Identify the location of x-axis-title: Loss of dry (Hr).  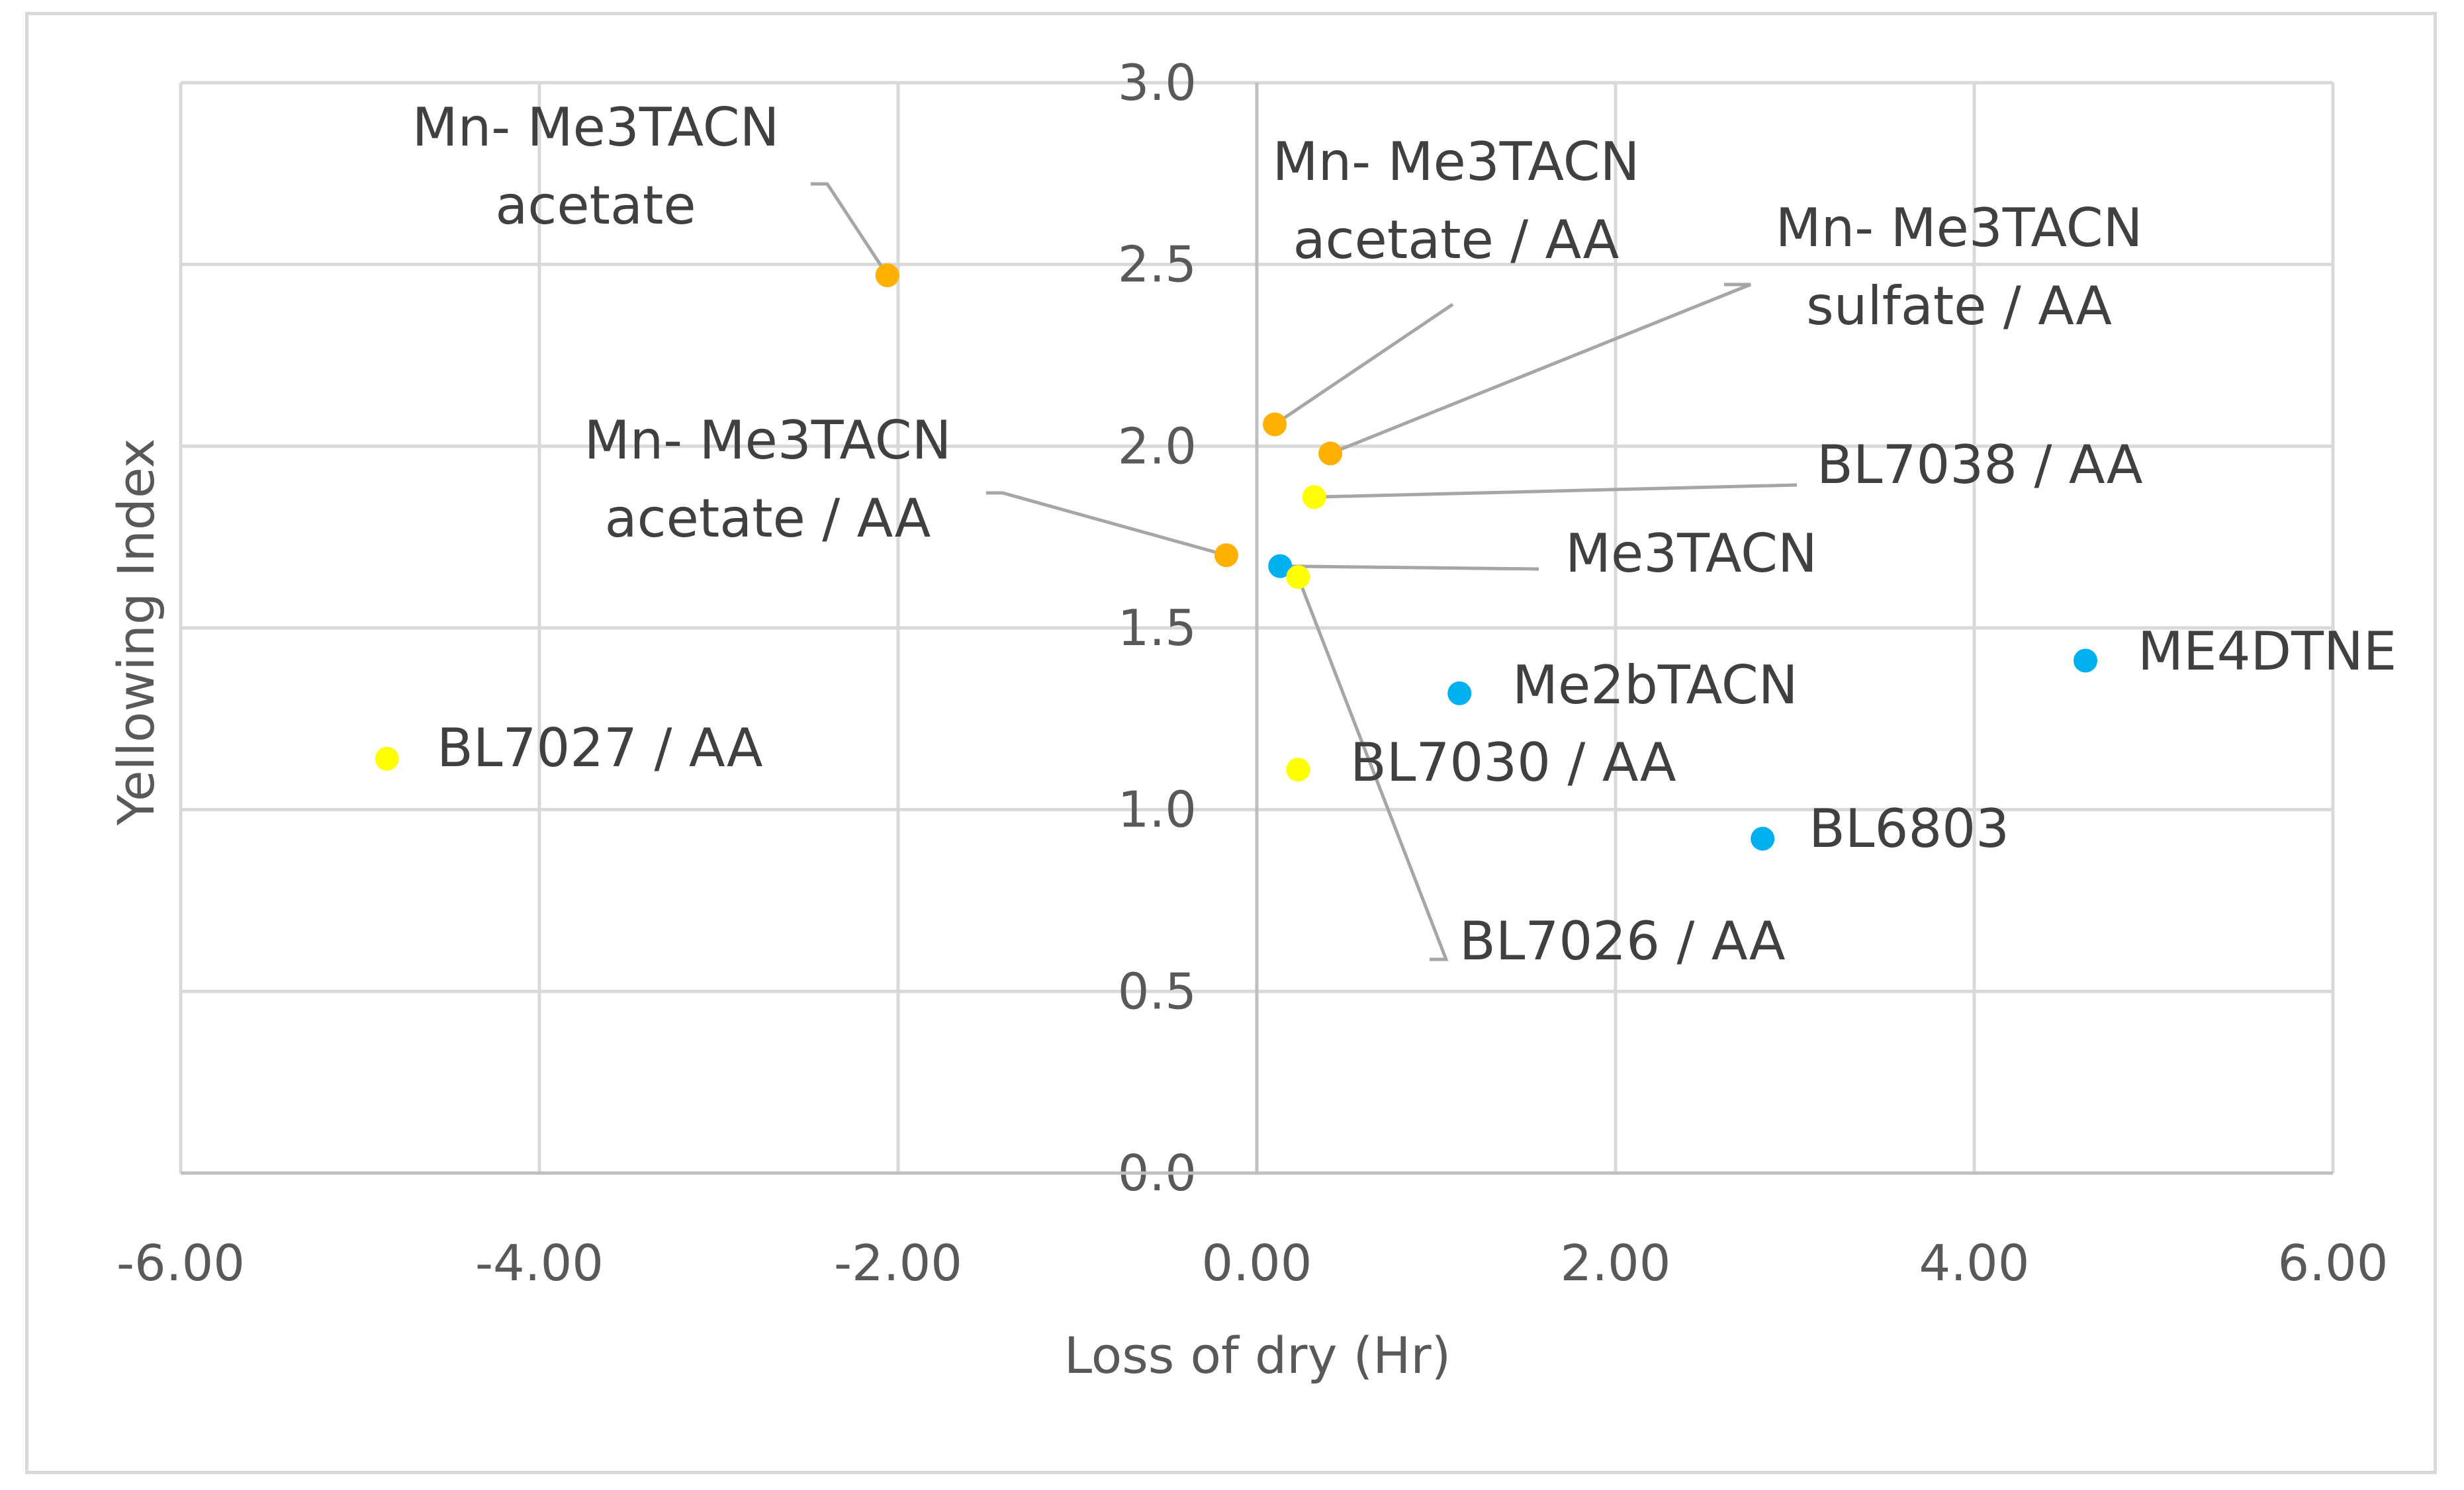
(1257, 1355).